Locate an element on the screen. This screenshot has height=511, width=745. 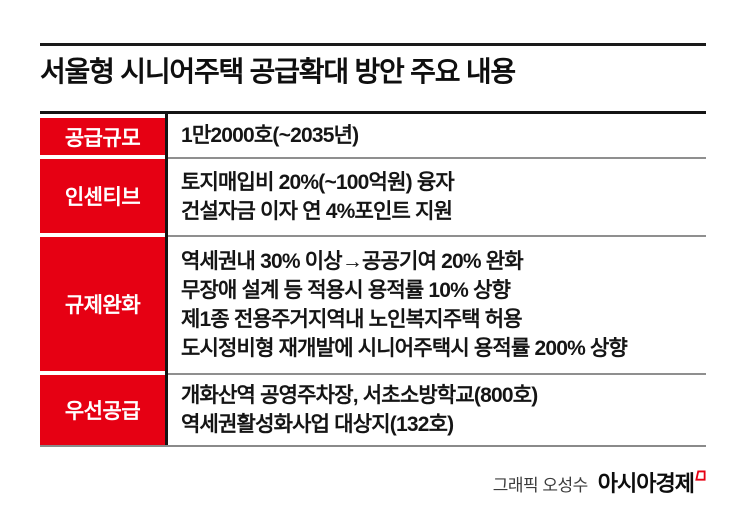
row-label-column: 규제완화 is located at coordinates (104, 304).